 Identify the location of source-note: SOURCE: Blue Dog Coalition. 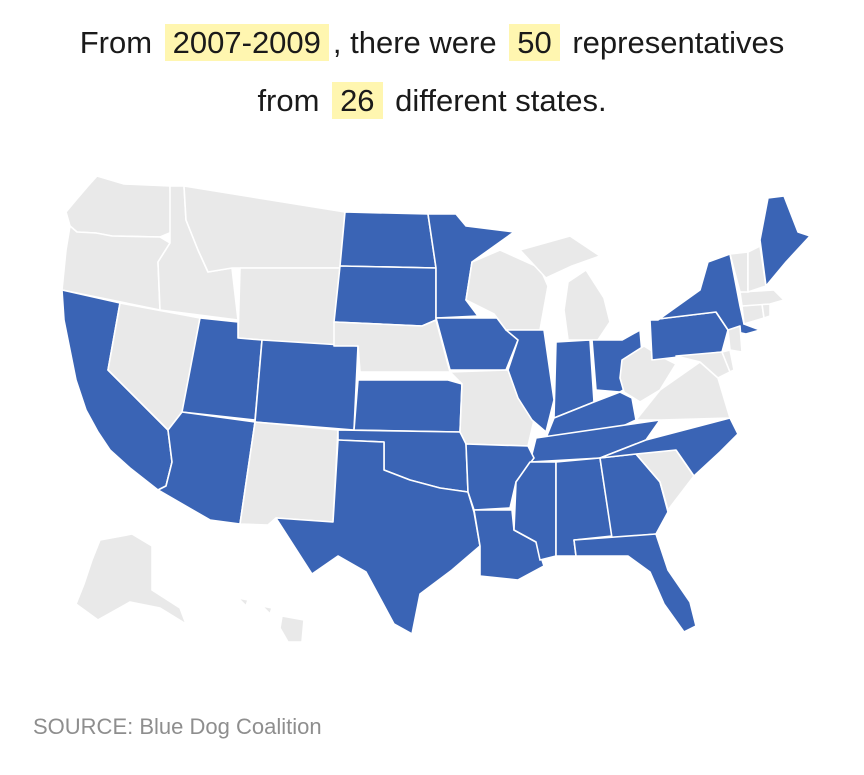
(177, 726).